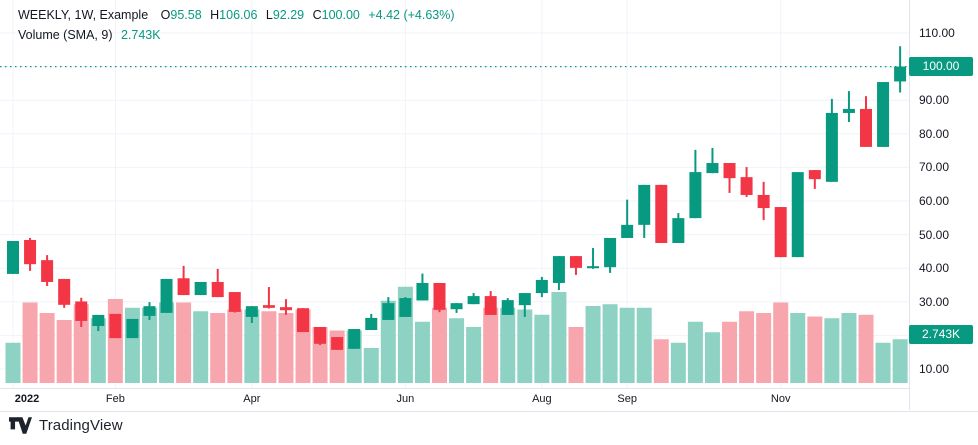 The image size is (978, 445). Describe the element at coordinates (140, 35) in the screenshot. I see `volume-indicator-value: 2.743K` at that location.